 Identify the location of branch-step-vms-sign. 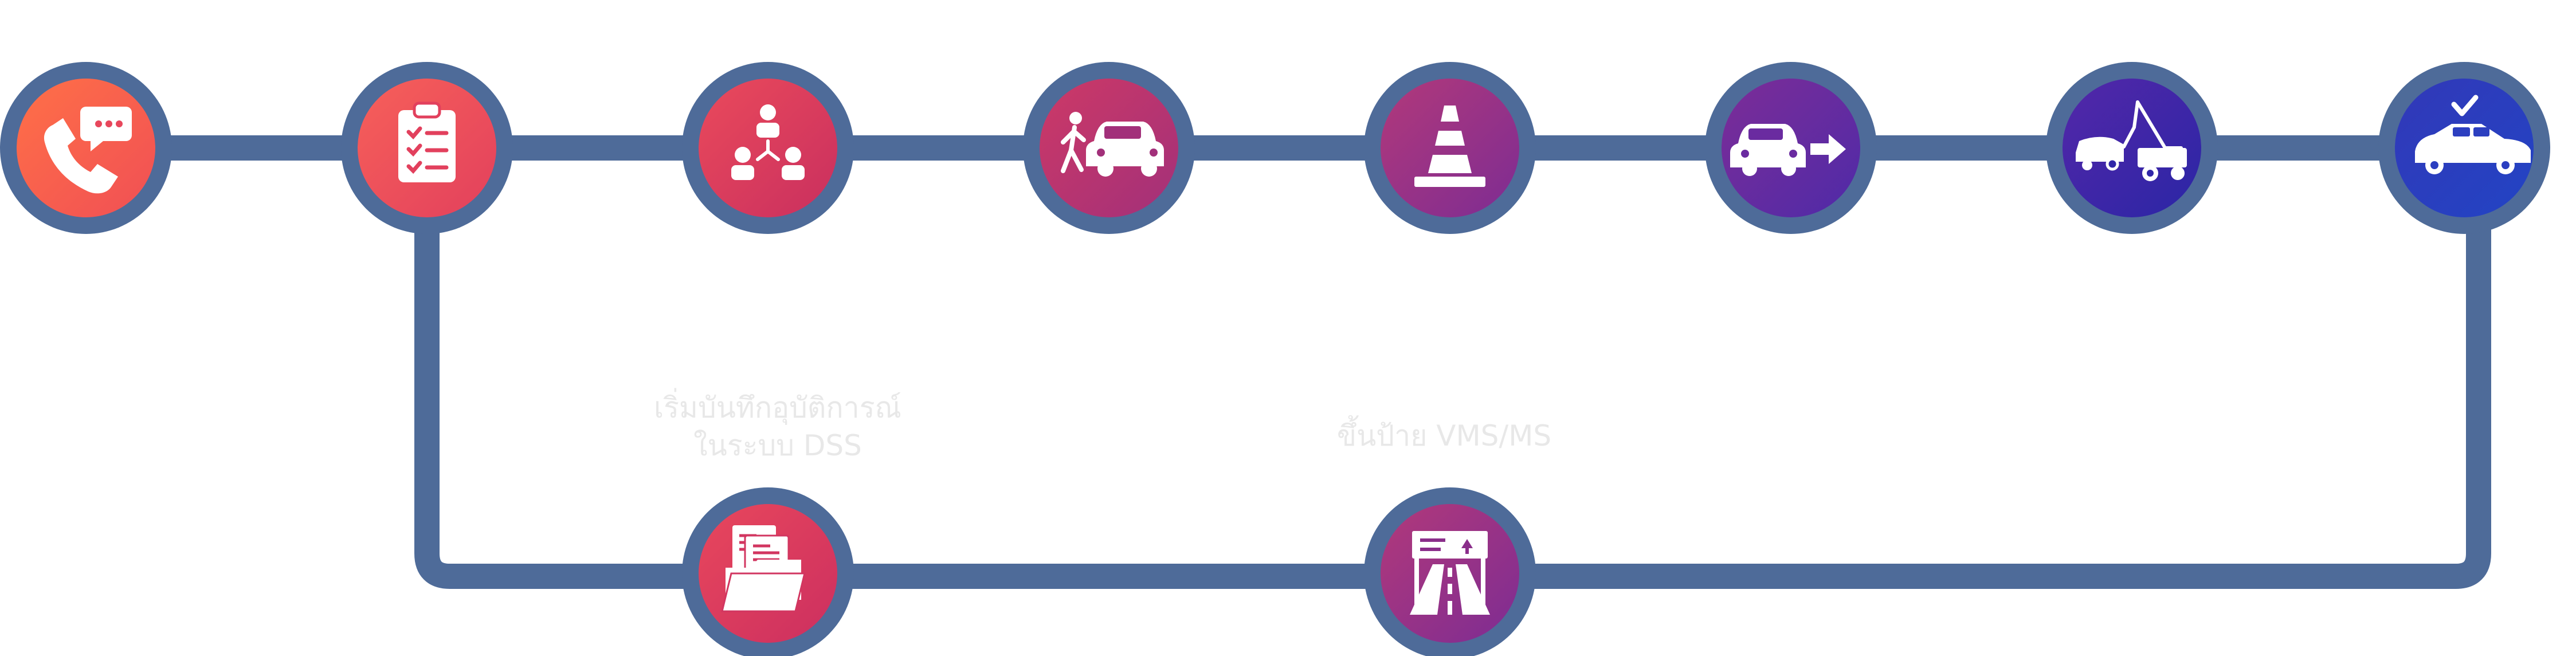
(1450, 571).